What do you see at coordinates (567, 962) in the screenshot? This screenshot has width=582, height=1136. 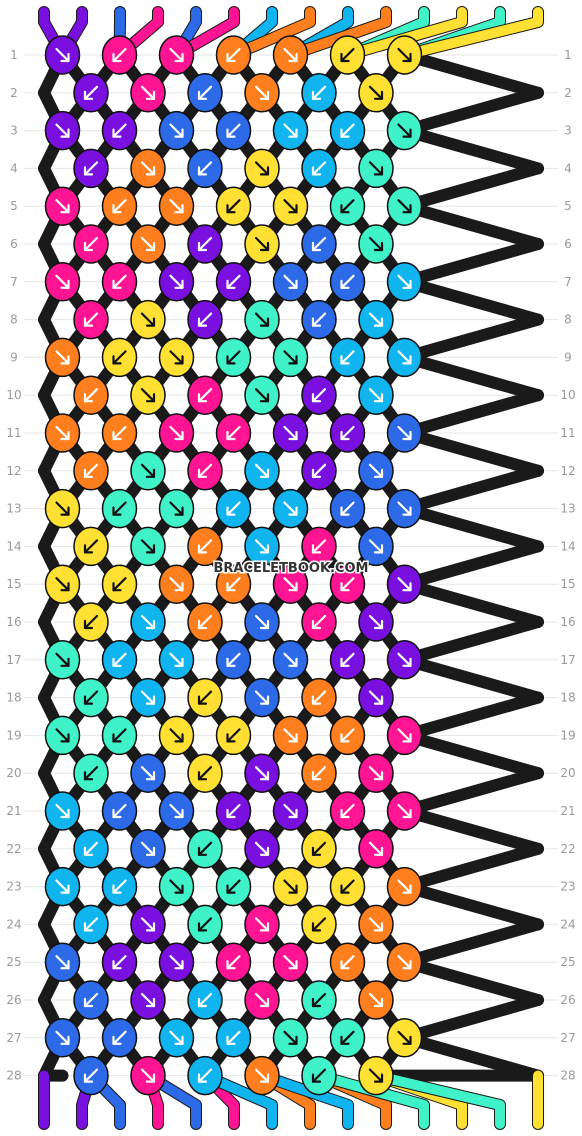 I see `row-label-right: 25` at bounding box center [567, 962].